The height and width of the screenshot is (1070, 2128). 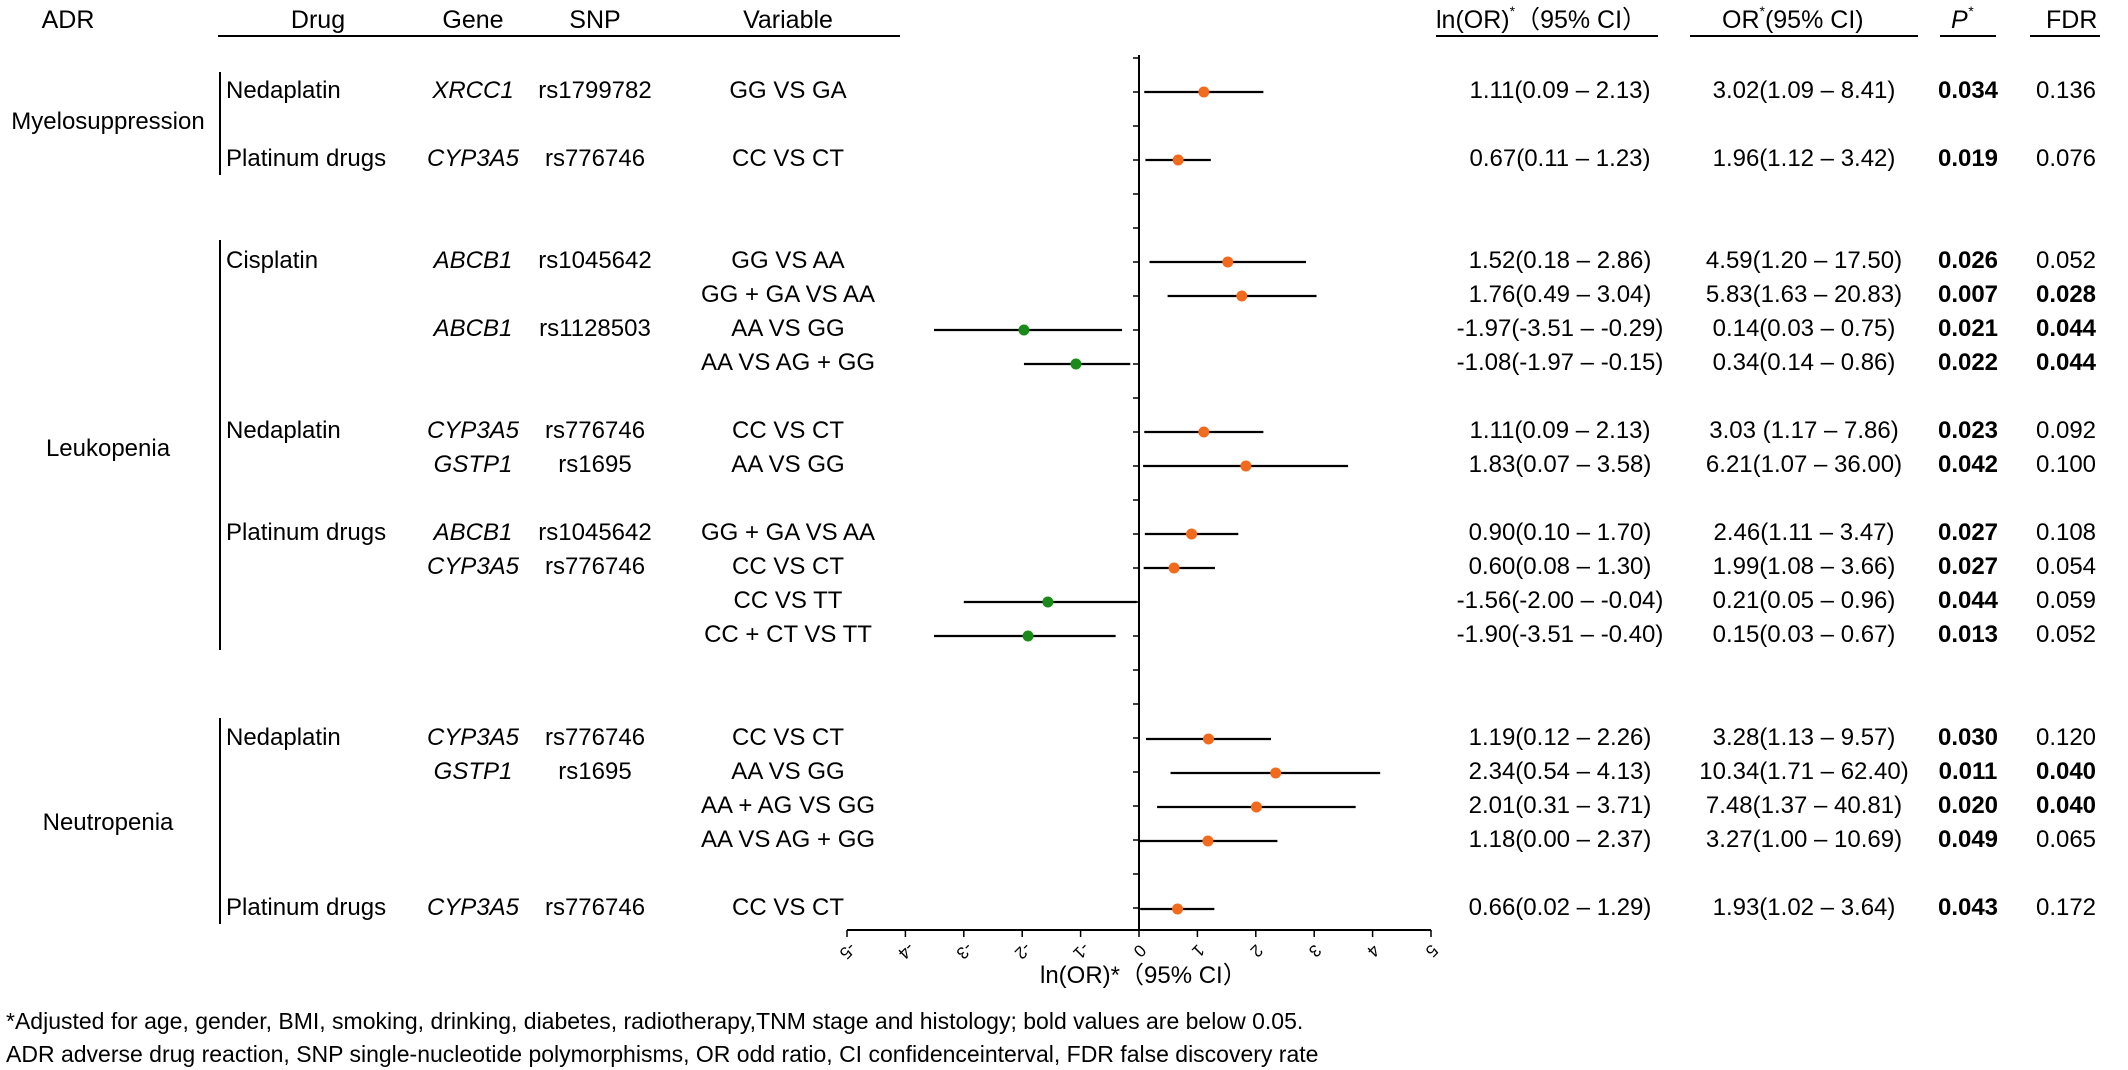 What do you see at coordinates (1081, 951) in the screenshot?
I see `x-tick-label: -1` at bounding box center [1081, 951].